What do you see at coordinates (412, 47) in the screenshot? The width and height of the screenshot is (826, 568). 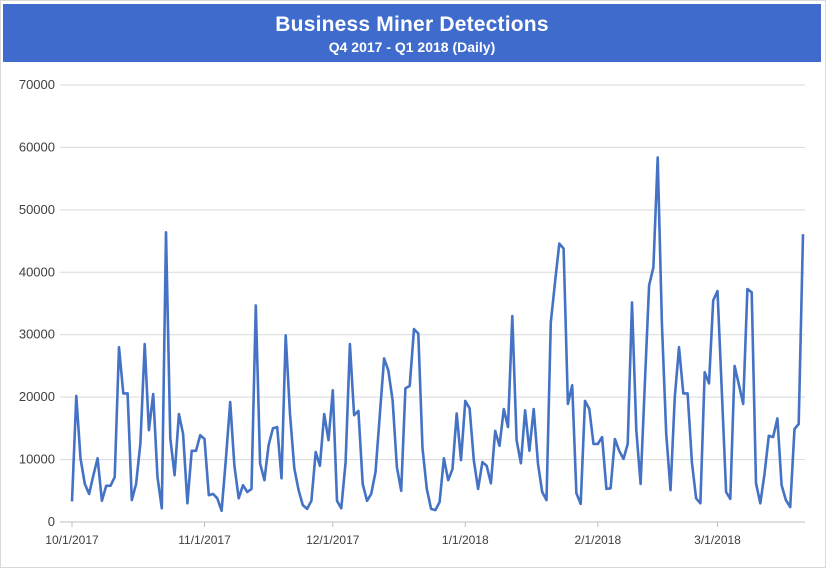 I see `chart-subtitle: Q4 2017 - Q1 2018 (Daily)` at bounding box center [412, 47].